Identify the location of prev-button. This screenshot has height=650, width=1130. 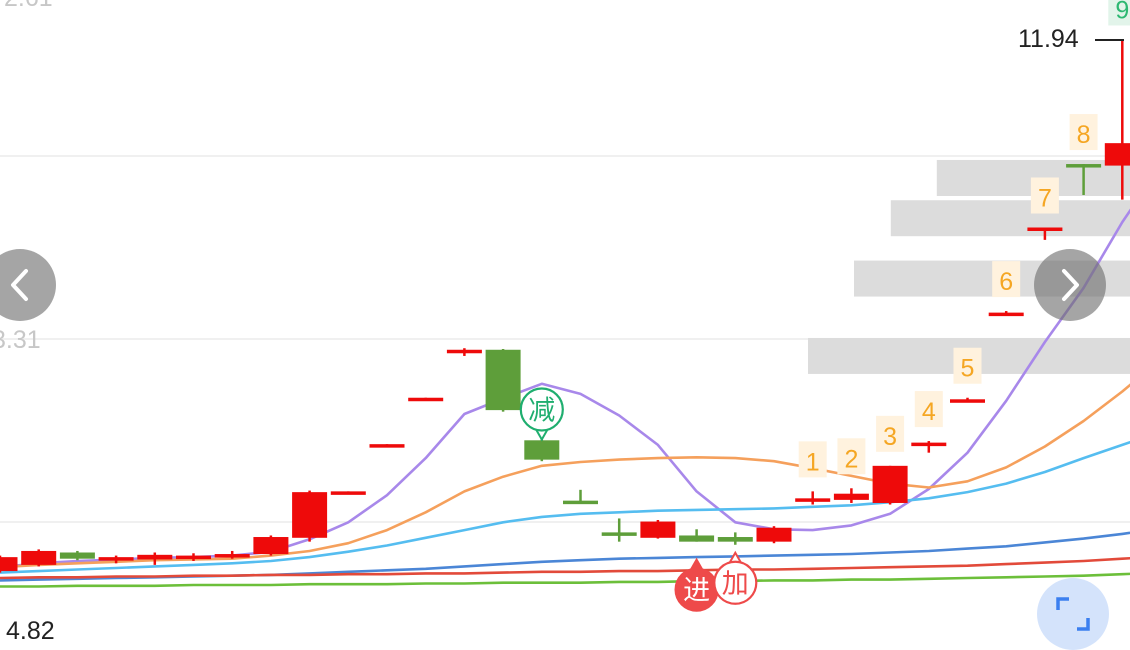
(28, 285).